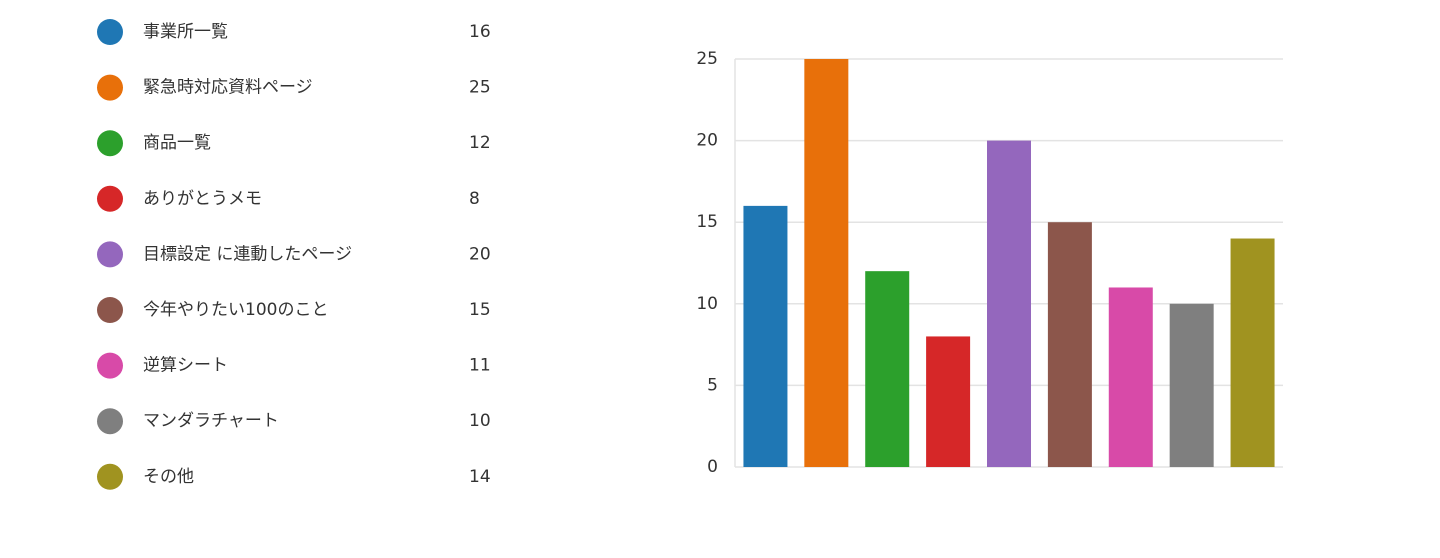 This screenshot has height=558, width=1440. What do you see at coordinates (480, 88) in the screenshot?
I see `value-label: 25` at bounding box center [480, 88].